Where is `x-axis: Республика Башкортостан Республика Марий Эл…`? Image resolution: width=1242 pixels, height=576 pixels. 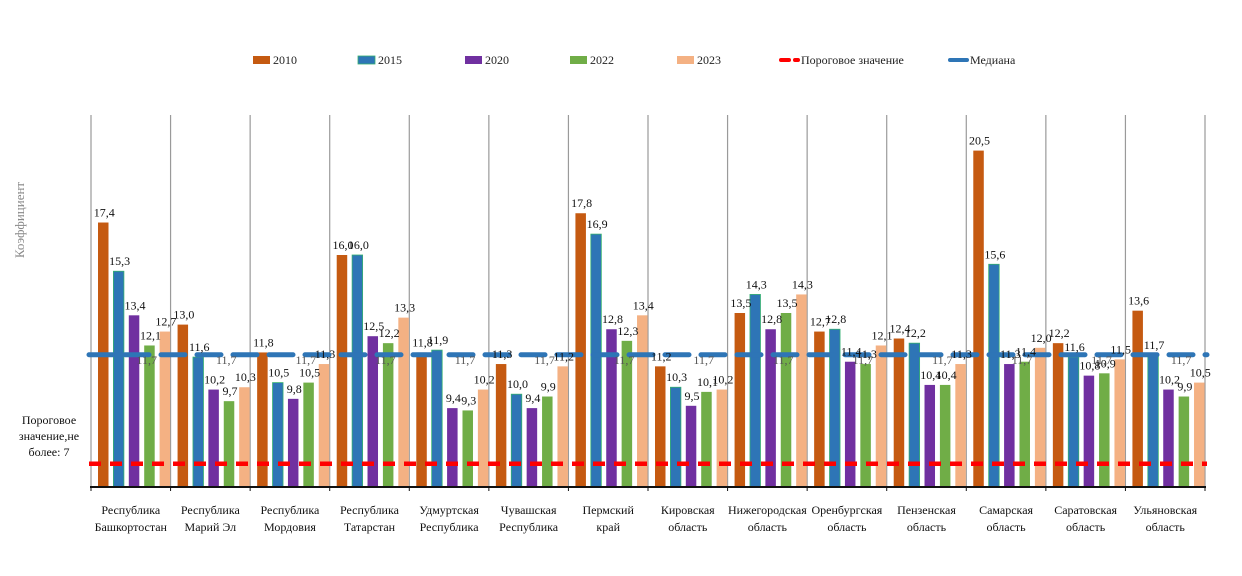
x-axis: Республика Башкортостан Республика Марий Эл… is located at coordinates (648, 510).